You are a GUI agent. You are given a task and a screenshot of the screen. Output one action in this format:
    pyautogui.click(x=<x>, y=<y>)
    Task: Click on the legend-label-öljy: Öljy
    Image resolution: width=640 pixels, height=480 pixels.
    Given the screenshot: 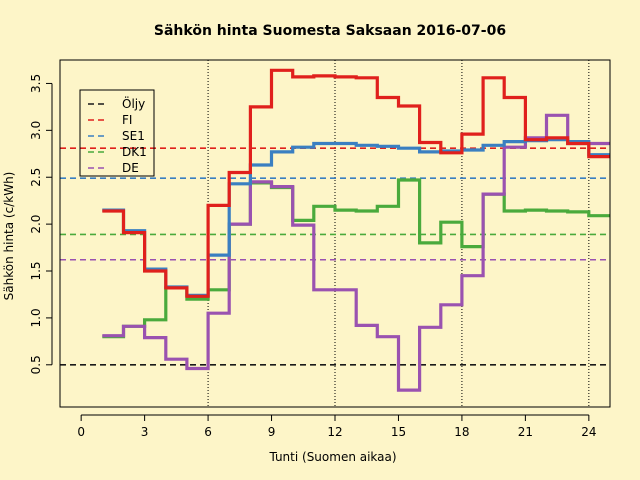 What is the action you would take?
    pyautogui.click(x=133, y=103)
    